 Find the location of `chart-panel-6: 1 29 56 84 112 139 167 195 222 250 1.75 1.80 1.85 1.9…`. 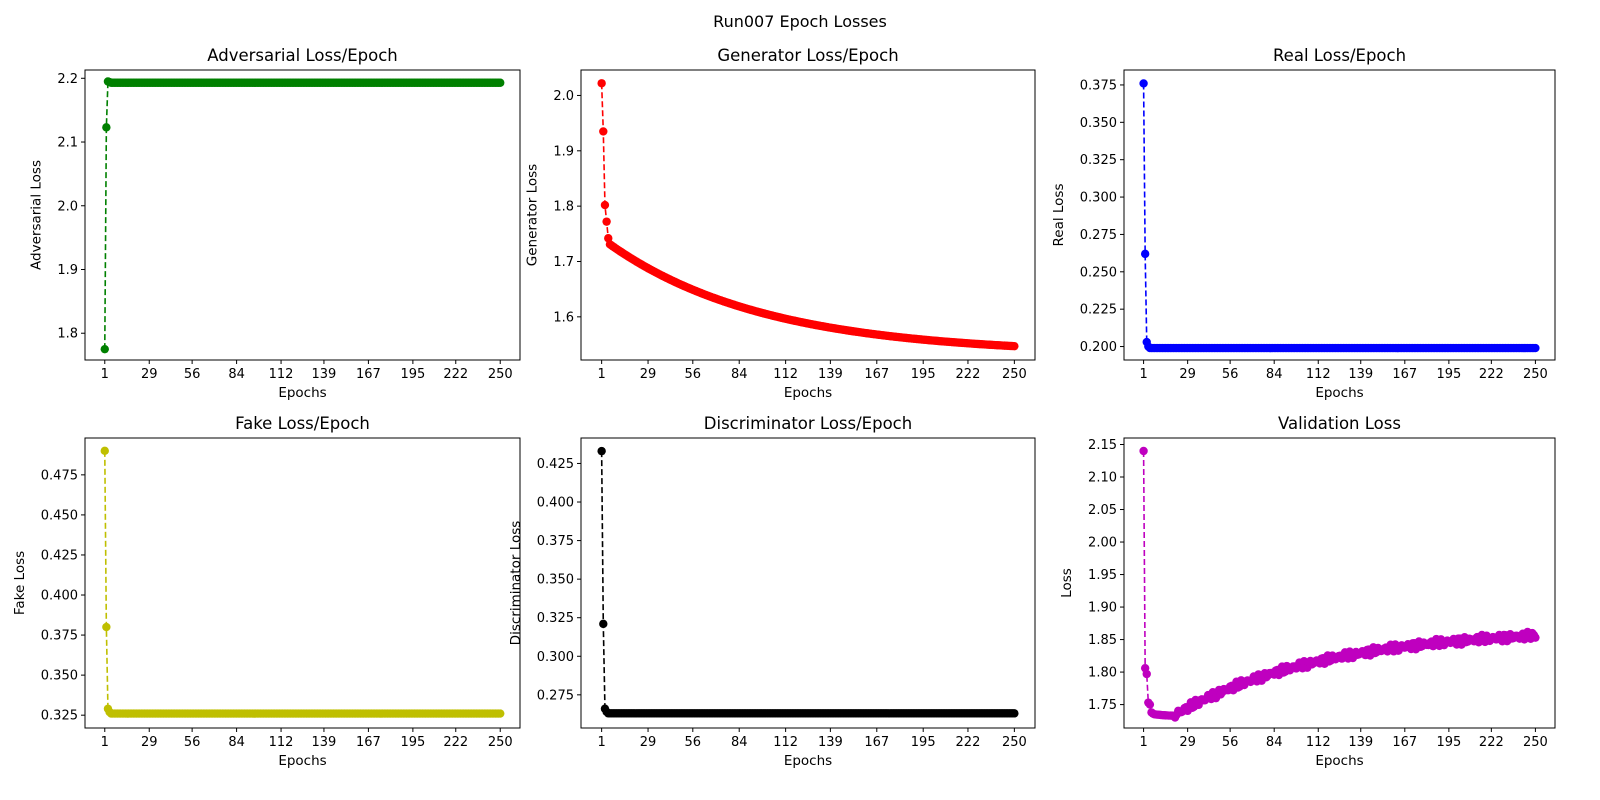

chart-panel-6: 1 29 56 84 112 139 167 195 222 250 1.75 1.80 1.85 1.9… is located at coordinates (1307, 591).